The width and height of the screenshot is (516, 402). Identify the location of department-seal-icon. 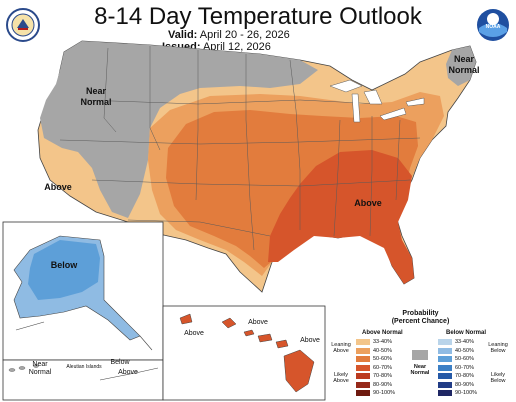
(23, 25).